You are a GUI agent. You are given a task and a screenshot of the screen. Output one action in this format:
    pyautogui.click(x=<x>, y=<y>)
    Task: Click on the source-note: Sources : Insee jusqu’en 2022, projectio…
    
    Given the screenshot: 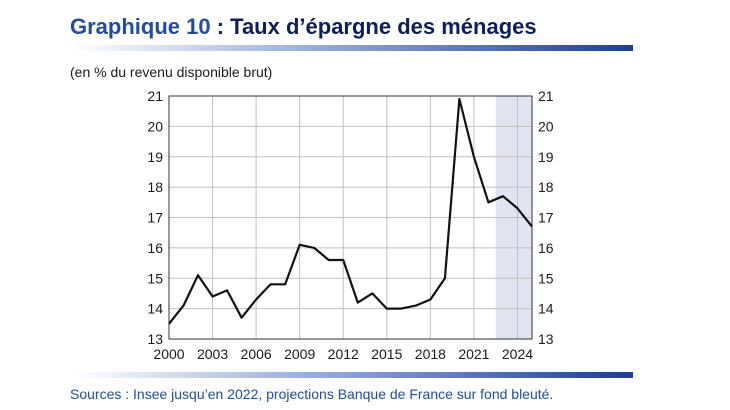 What is the action you would take?
    pyautogui.click(x=312, y=394)
    